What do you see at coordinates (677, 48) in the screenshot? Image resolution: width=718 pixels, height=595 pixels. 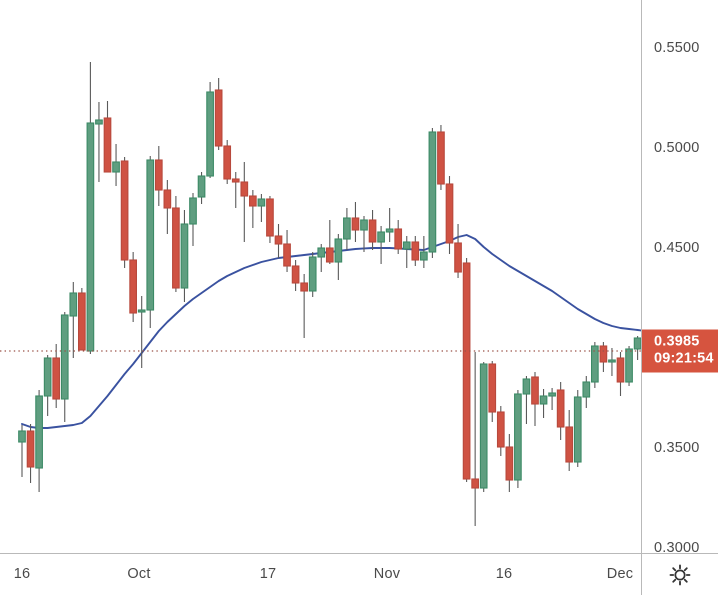 I see `price-tick-0: 0.5500` at bounding box center [677, 48].